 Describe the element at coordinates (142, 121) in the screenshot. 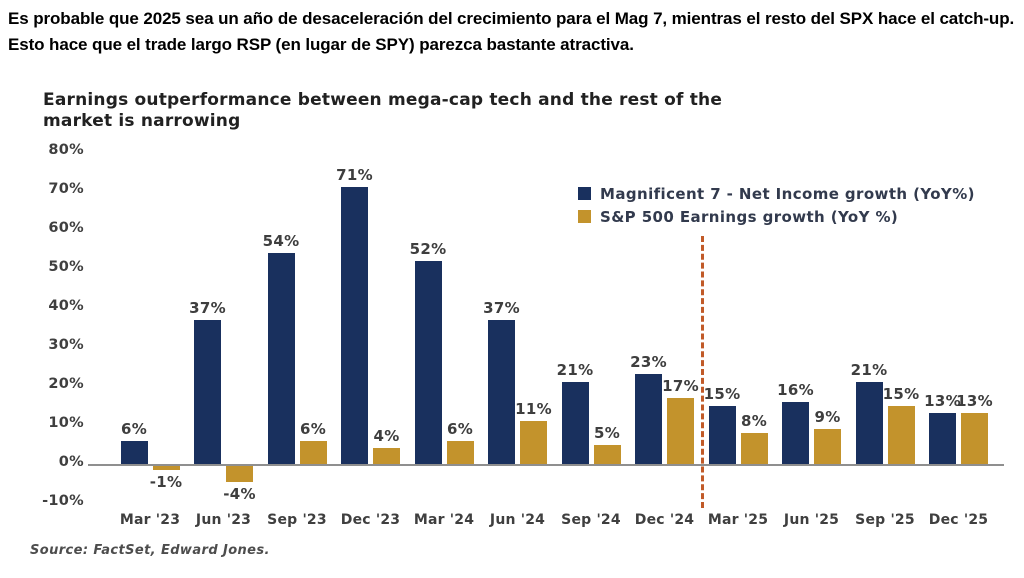

I see `chart-title-line-2: market is narrowing` at that location.